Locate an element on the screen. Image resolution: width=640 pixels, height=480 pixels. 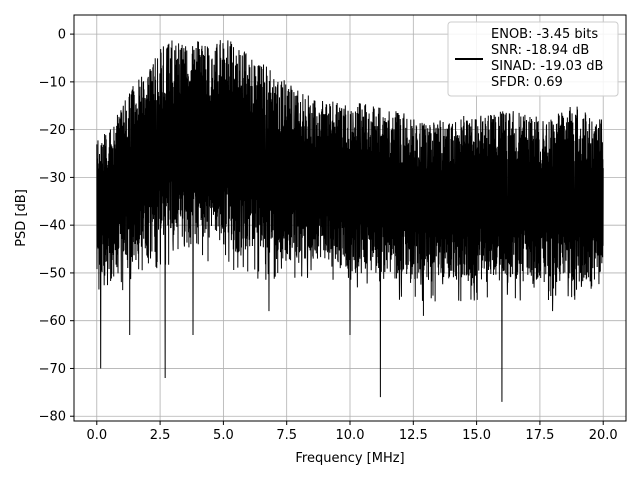
y-tick-label: −70 is located at coordinates (52, 369).